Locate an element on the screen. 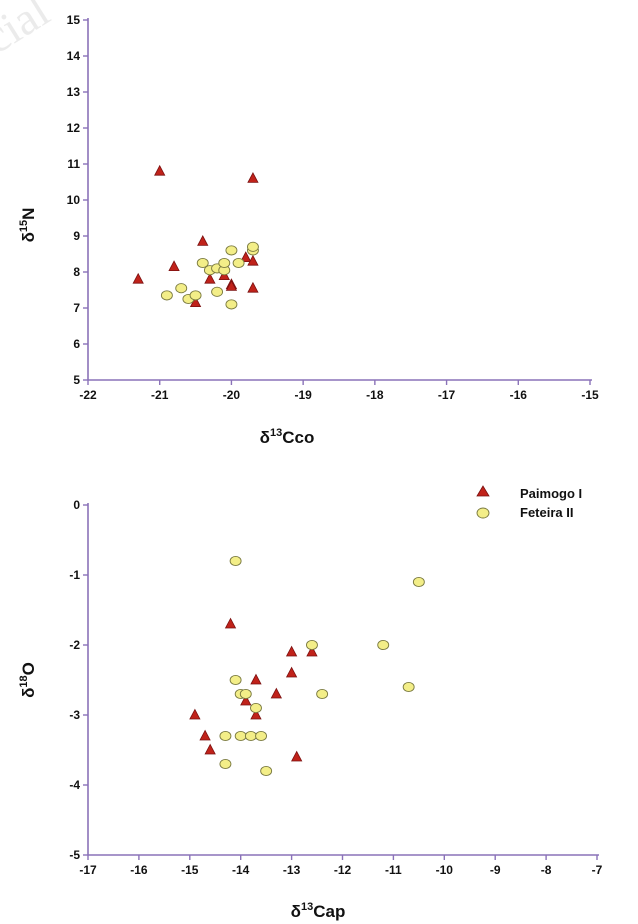  x-ticks: -22 -21 -20 -19 -18 -17 -16 -15 is located at coordinates (339, 391).